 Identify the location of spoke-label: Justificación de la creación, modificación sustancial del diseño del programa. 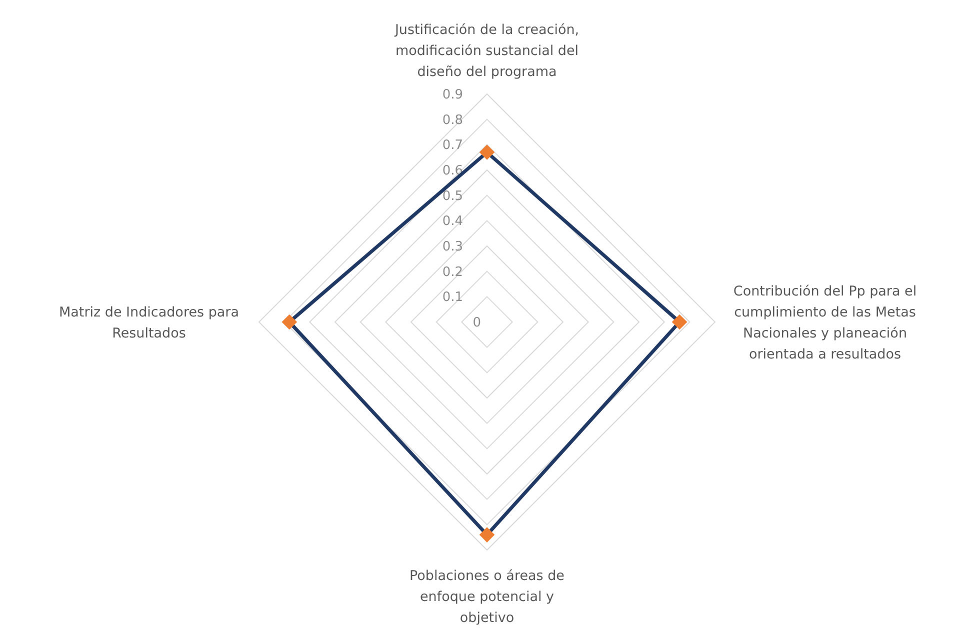
(487, 51).